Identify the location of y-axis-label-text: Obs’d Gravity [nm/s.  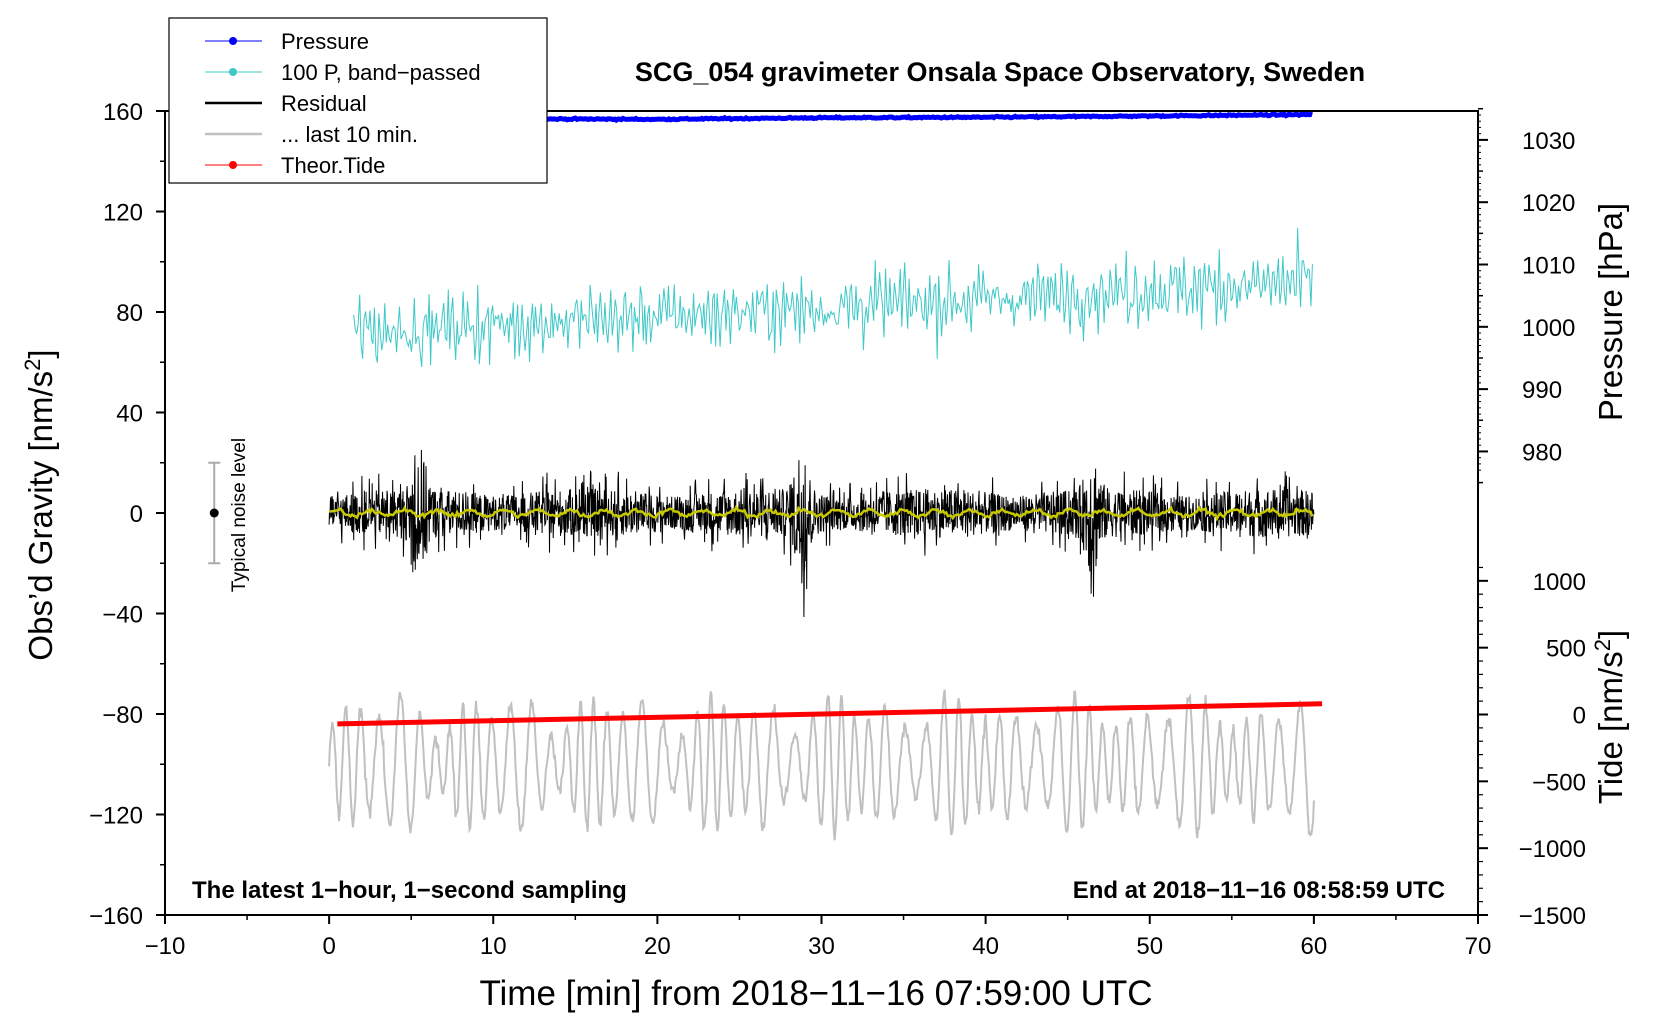
(40, 516).